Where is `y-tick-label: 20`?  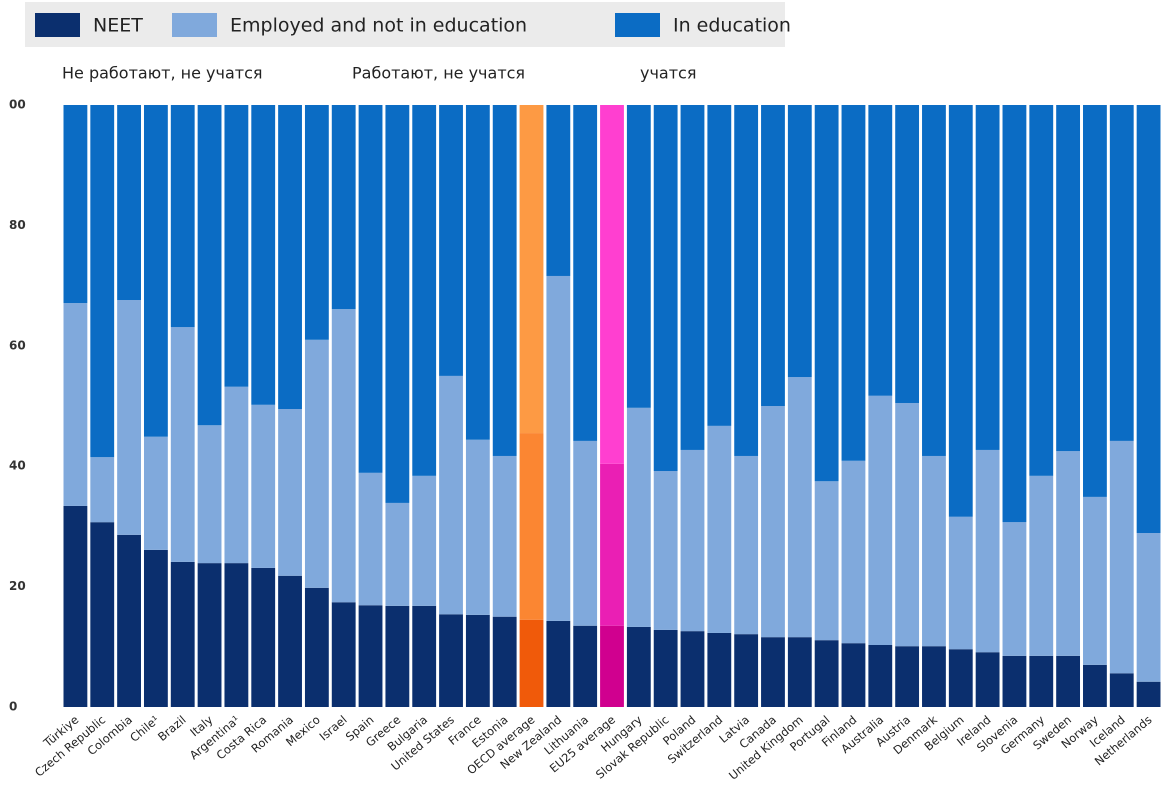
y-tick-label: 20 is located at coordinates (17, 586).